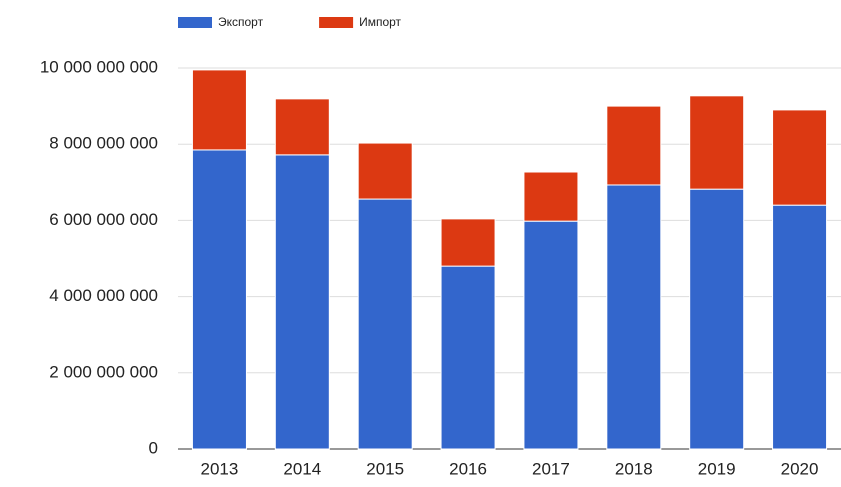  I want to click on x-tick-label: 2020, so click(800, 468).